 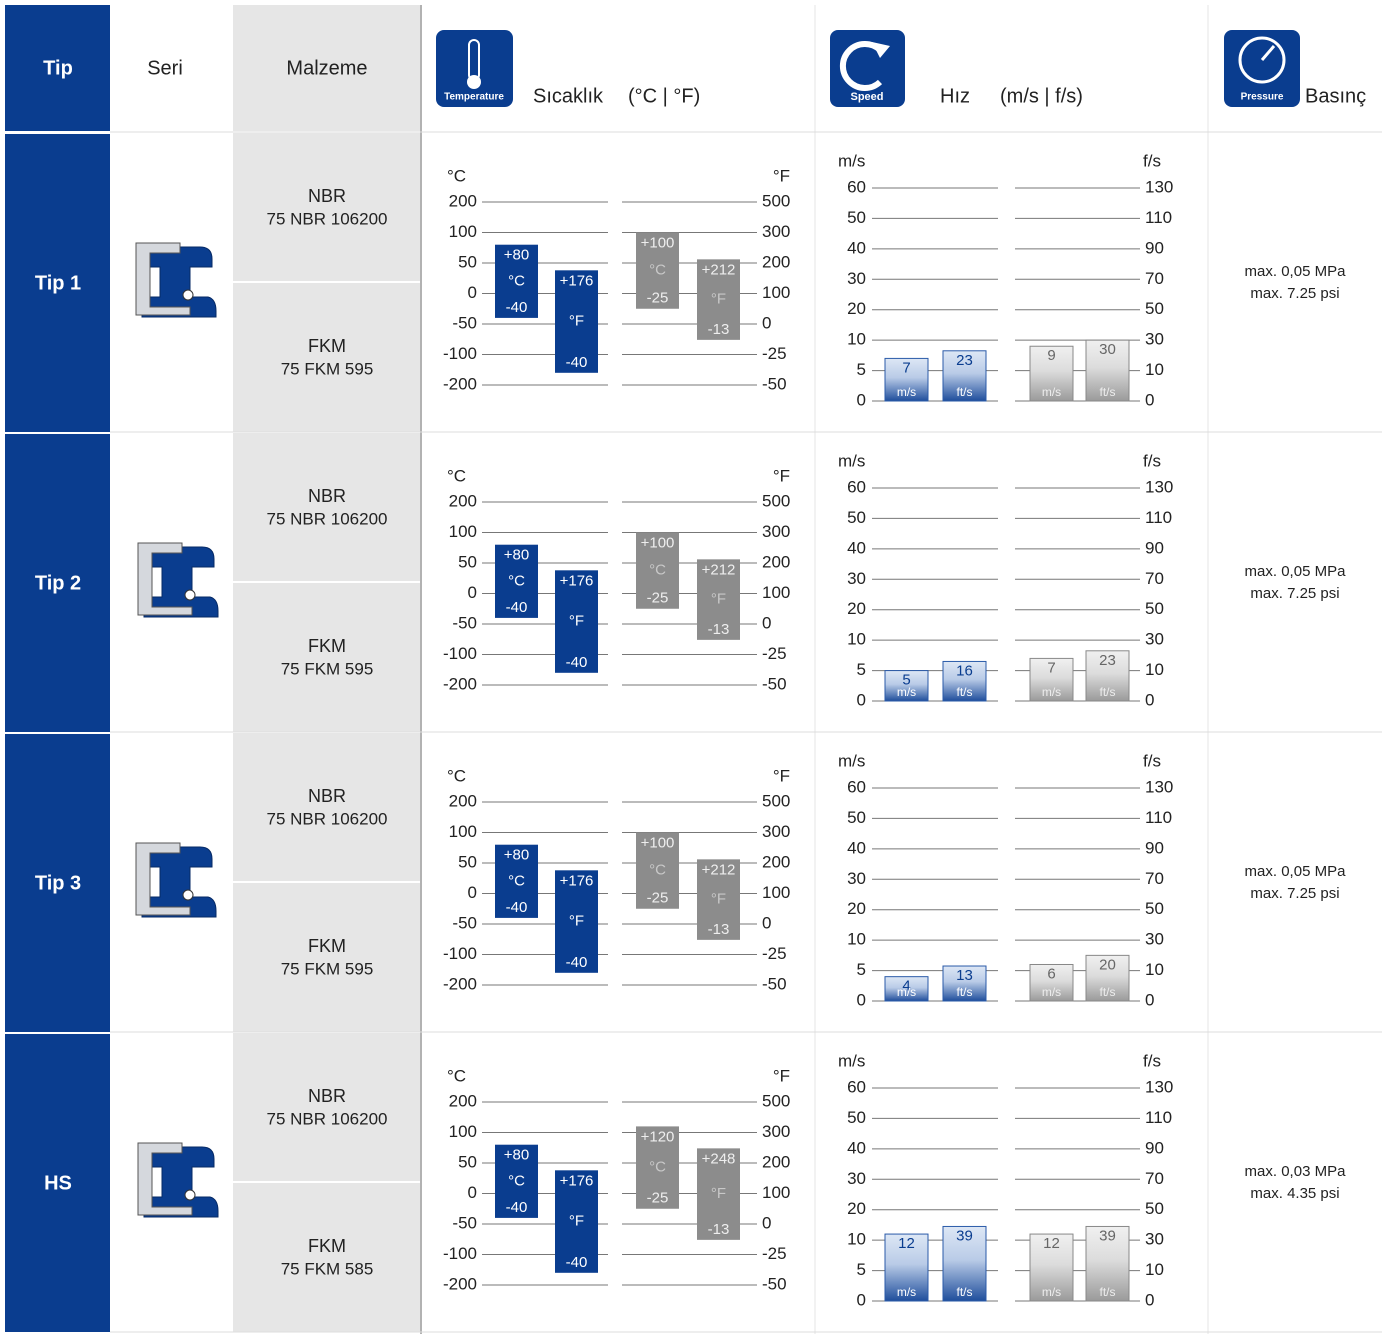 I want to click on axis-unit: °C, so click(x=456, y=475).